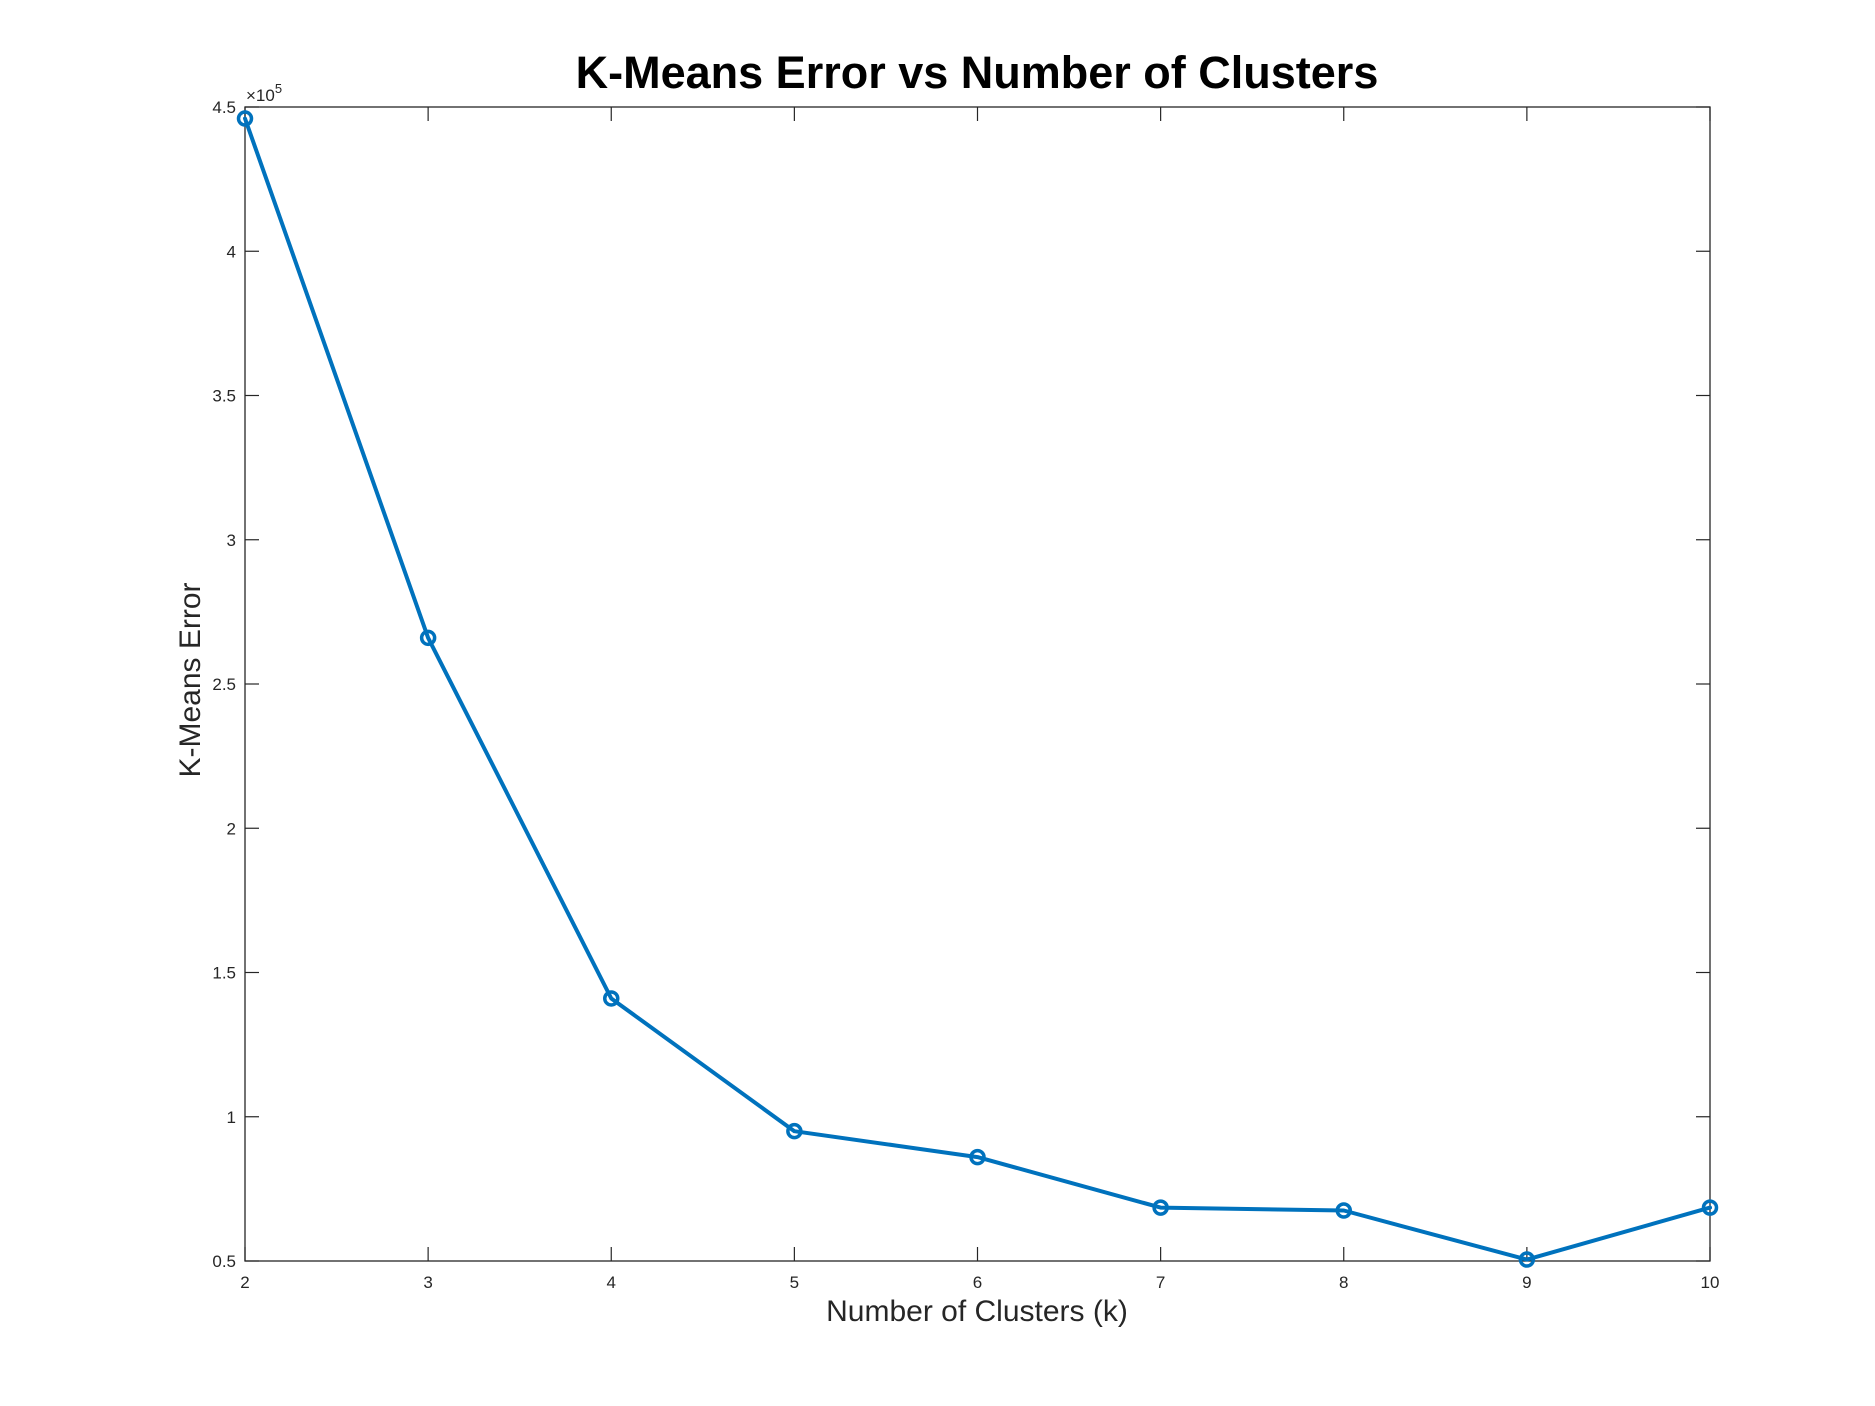 The image size is (1875, 1406). Describe the element at coordinates (977, 1282) in the screenshot. I see `x-tick-label: 6` at that location.